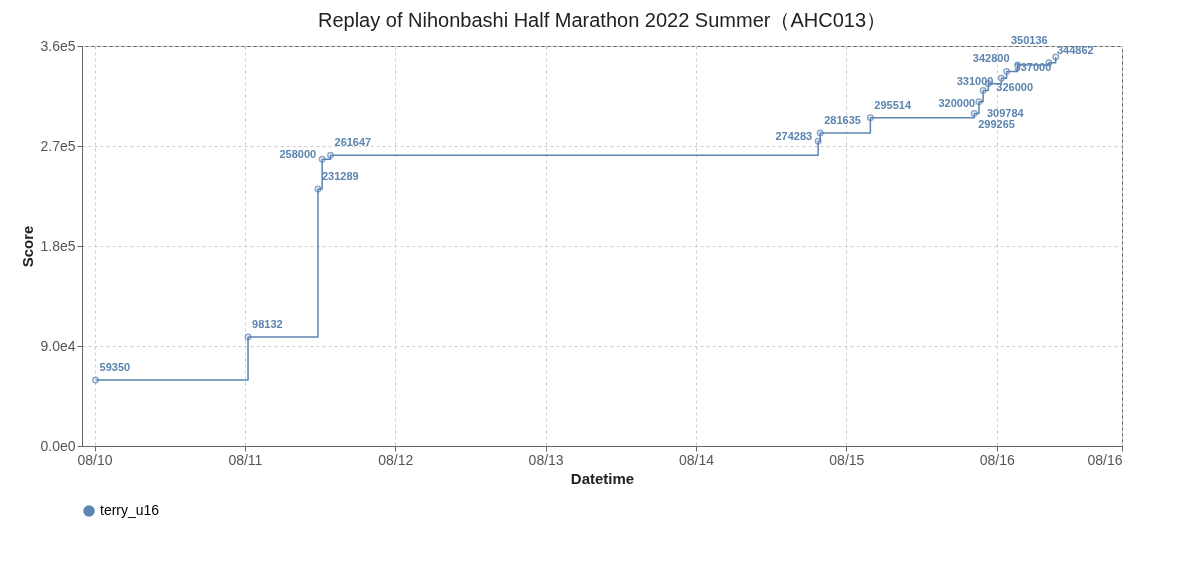  Describe the element at coordinates (130, 510) in the screenshot. I see `legend-label: terry_u16` at that location.